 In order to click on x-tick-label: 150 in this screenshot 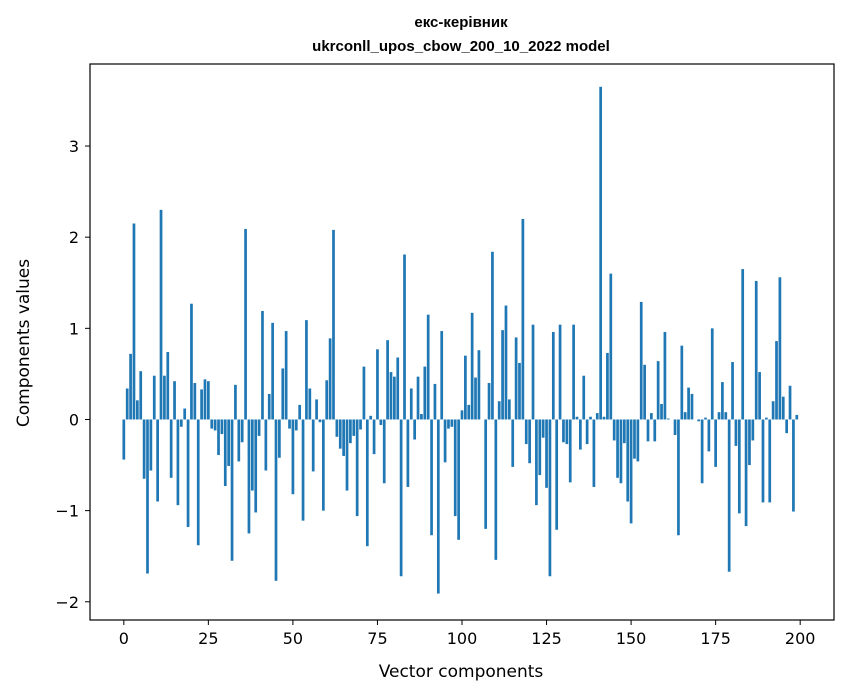, I will do `click(631, 638)`.